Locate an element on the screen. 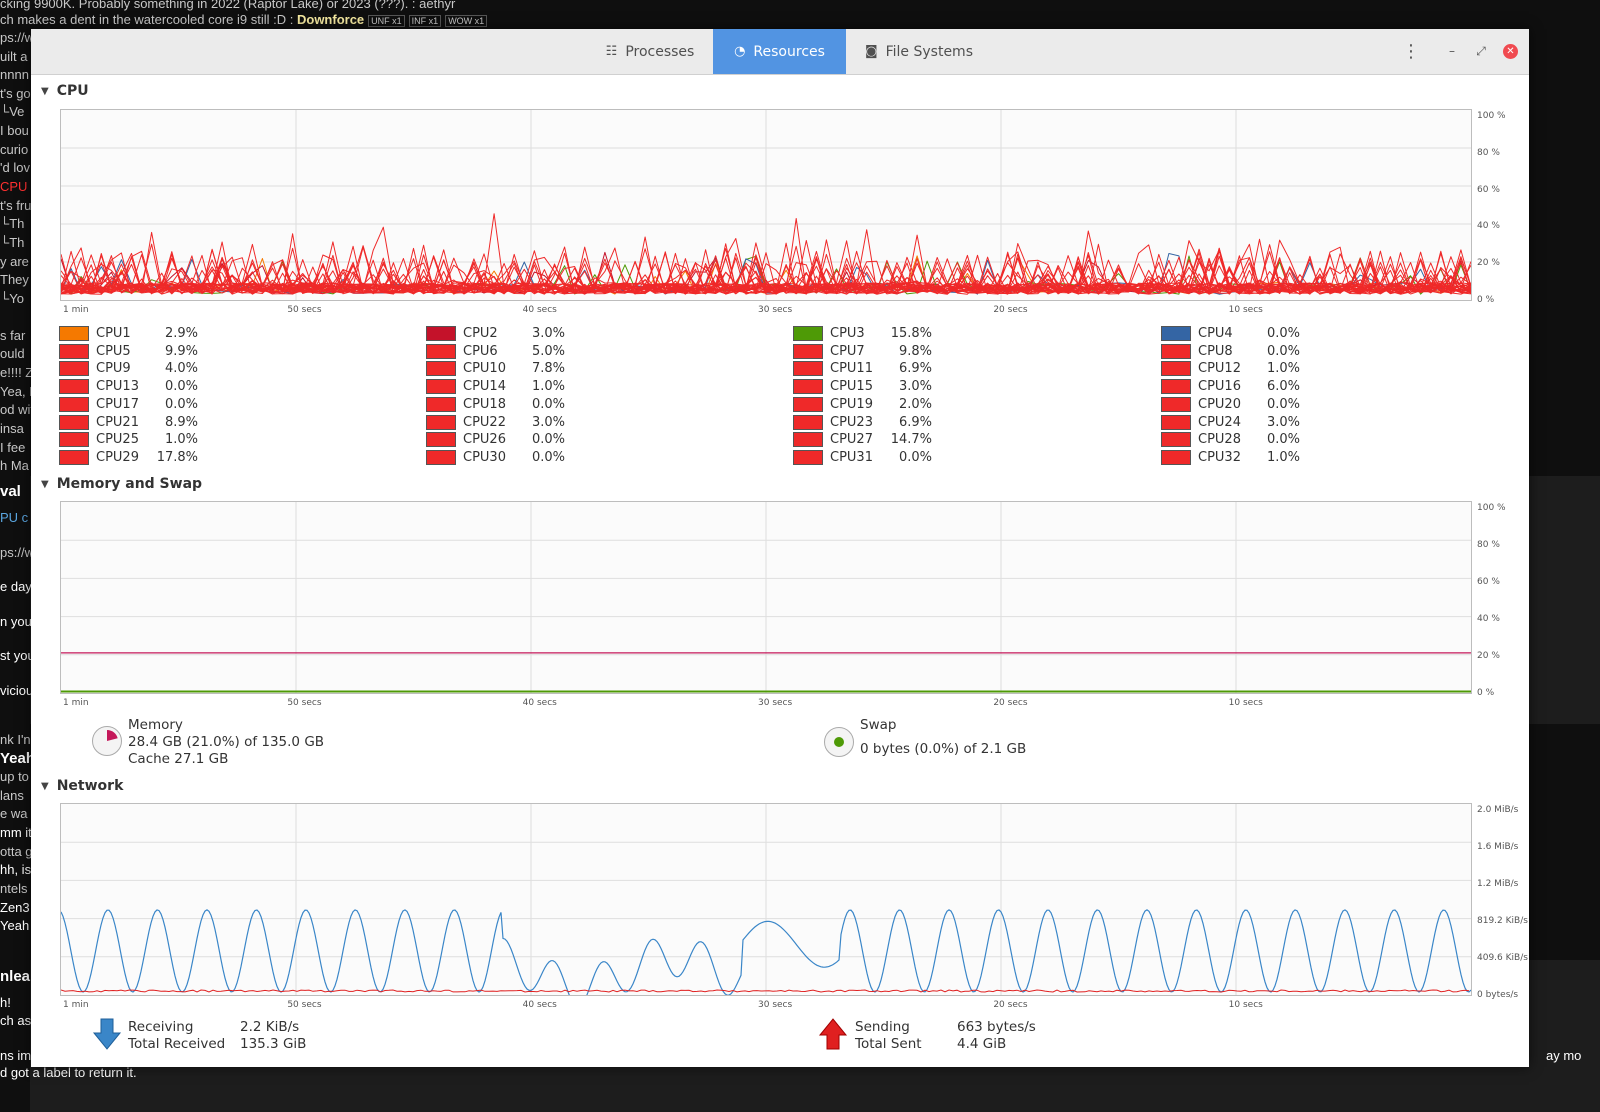 Image resolution: width=1600 pixels, height=1112 pixels. background-chat-text: They is located at coordinates (14, 279).